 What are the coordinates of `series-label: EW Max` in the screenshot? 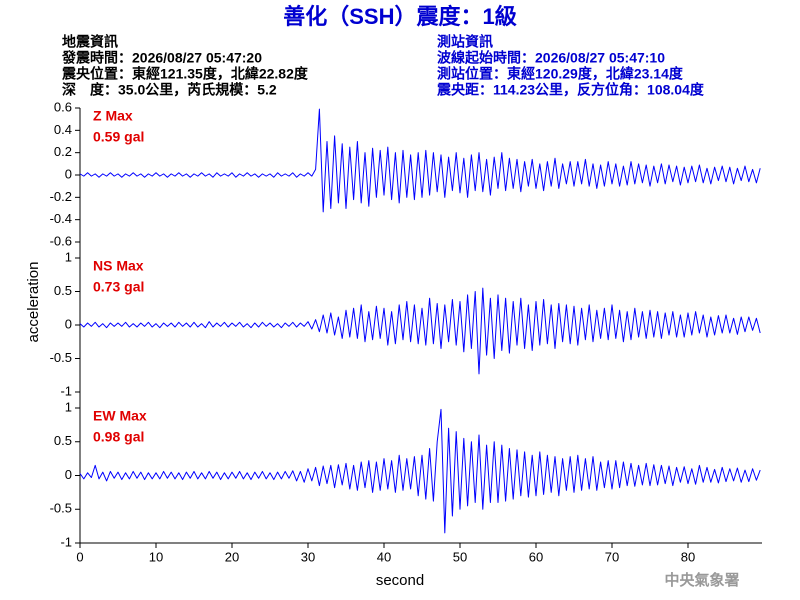 It's located at (120, 416).